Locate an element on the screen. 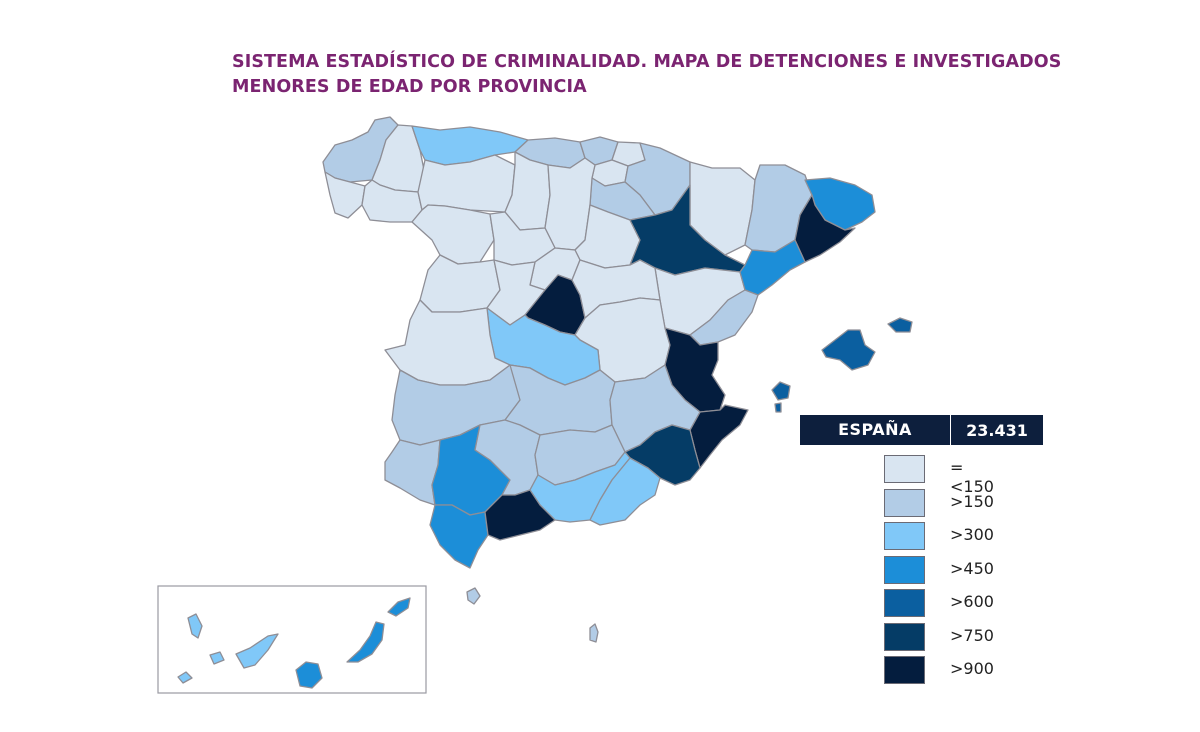 The image size is (1200, 732). province-castellon is located at coordinates (724, 317).